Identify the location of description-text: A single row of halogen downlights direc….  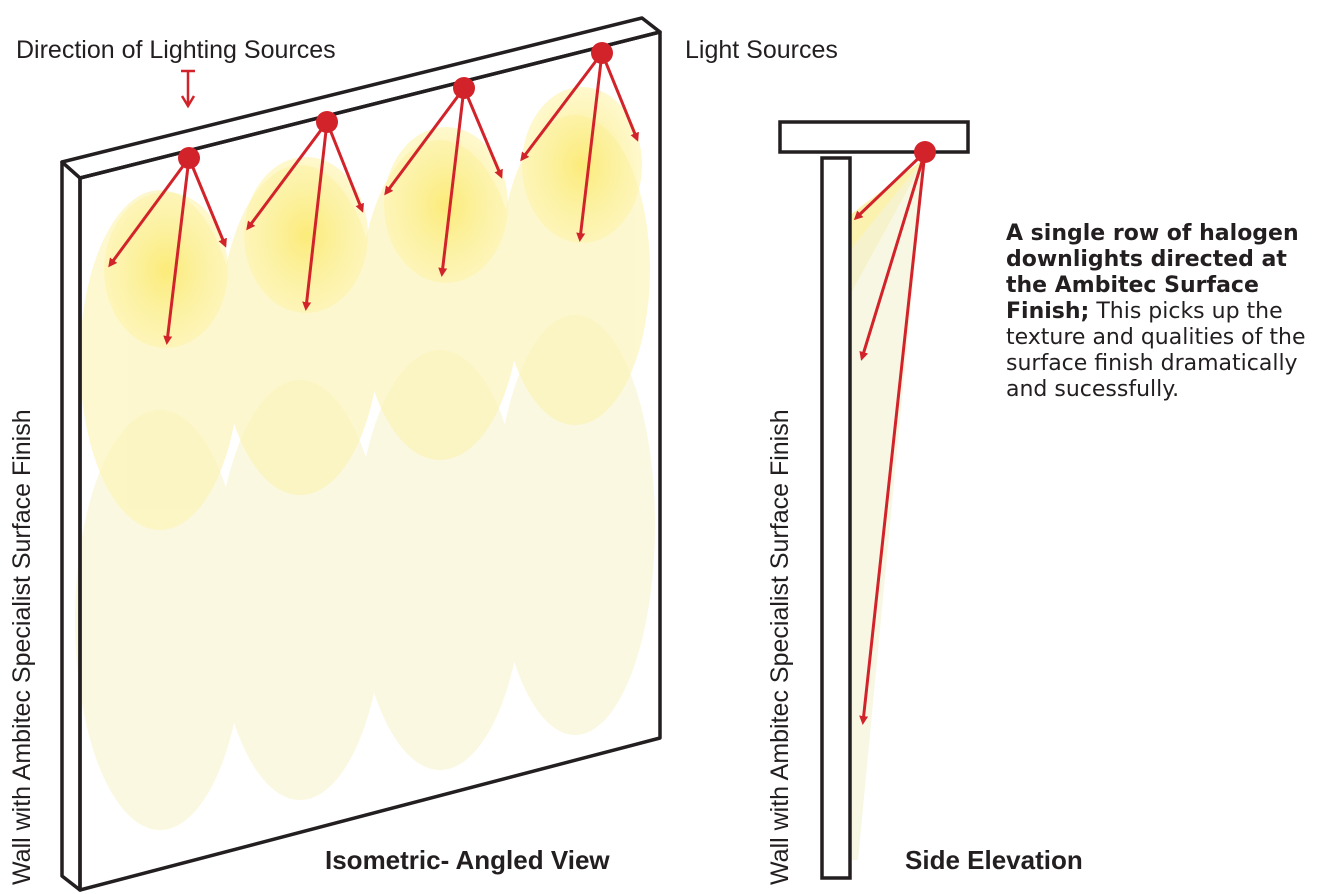
(1161, 312).